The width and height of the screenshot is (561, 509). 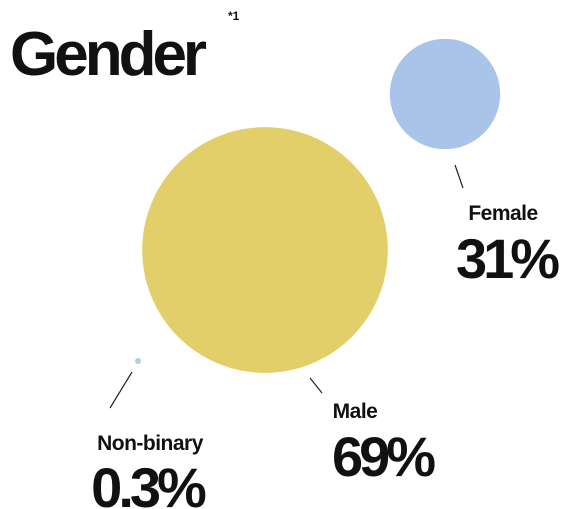 I want to click on value-label: 69%, so click(x=383, y=456).